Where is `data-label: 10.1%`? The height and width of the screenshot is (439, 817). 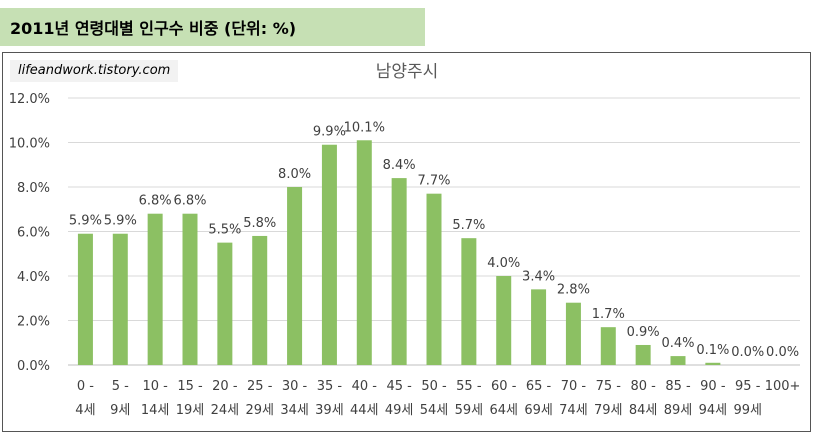 data-label: 10.1% is located at coordinates (364, 127).